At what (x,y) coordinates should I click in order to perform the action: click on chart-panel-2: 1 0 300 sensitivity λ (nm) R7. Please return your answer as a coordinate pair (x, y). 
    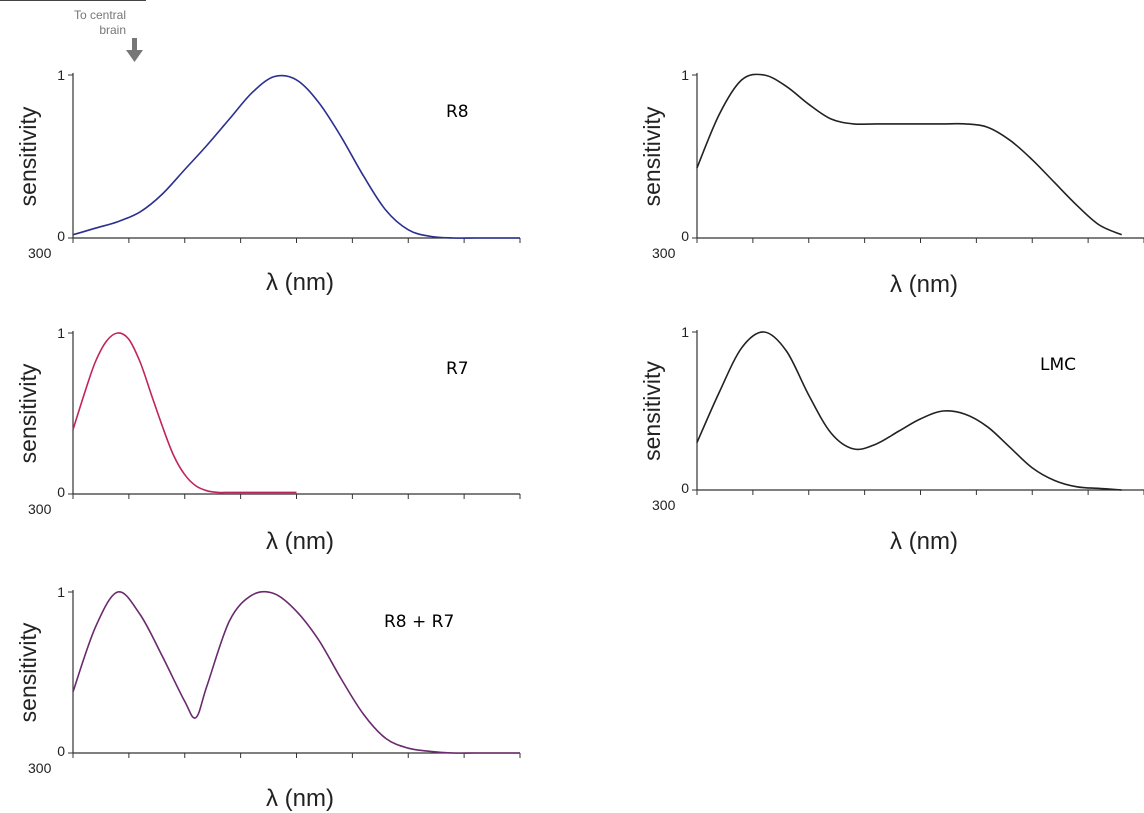
    Looking at the image, I should click on (267, 440).